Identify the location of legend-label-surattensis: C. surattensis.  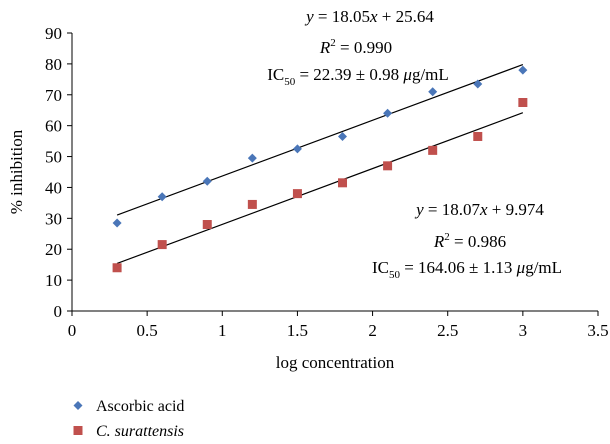
(140, 431).